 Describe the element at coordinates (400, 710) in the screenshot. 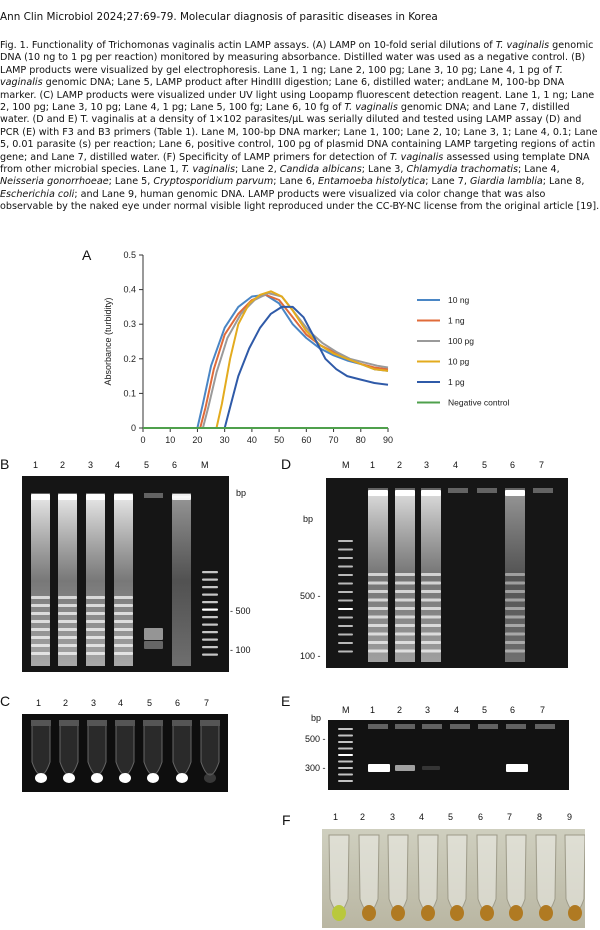

I see `gel-e-lane-label: 2` at that location.